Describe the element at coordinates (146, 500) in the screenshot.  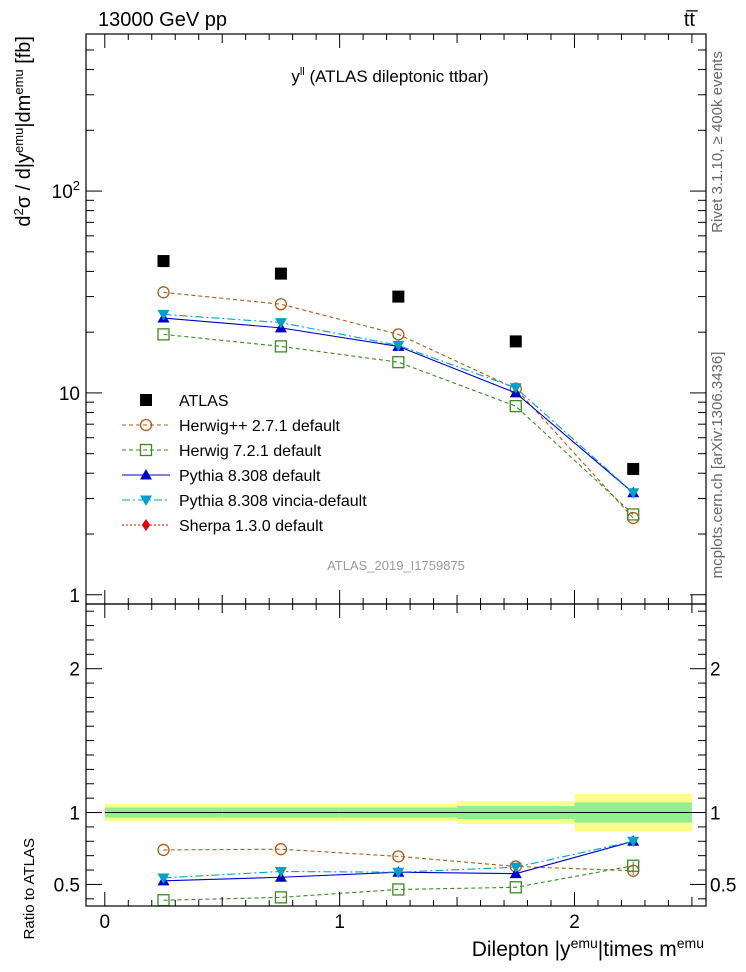
I see `legend-marker-pythia-8-308-vincia-default` at that location.